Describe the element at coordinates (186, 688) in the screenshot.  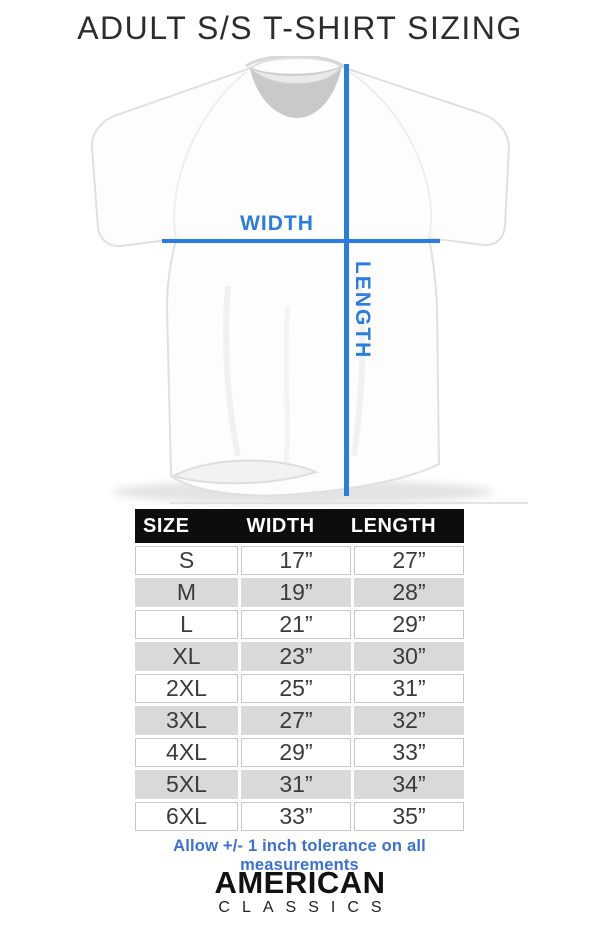
I see `size-cell: 2XL` at that location.